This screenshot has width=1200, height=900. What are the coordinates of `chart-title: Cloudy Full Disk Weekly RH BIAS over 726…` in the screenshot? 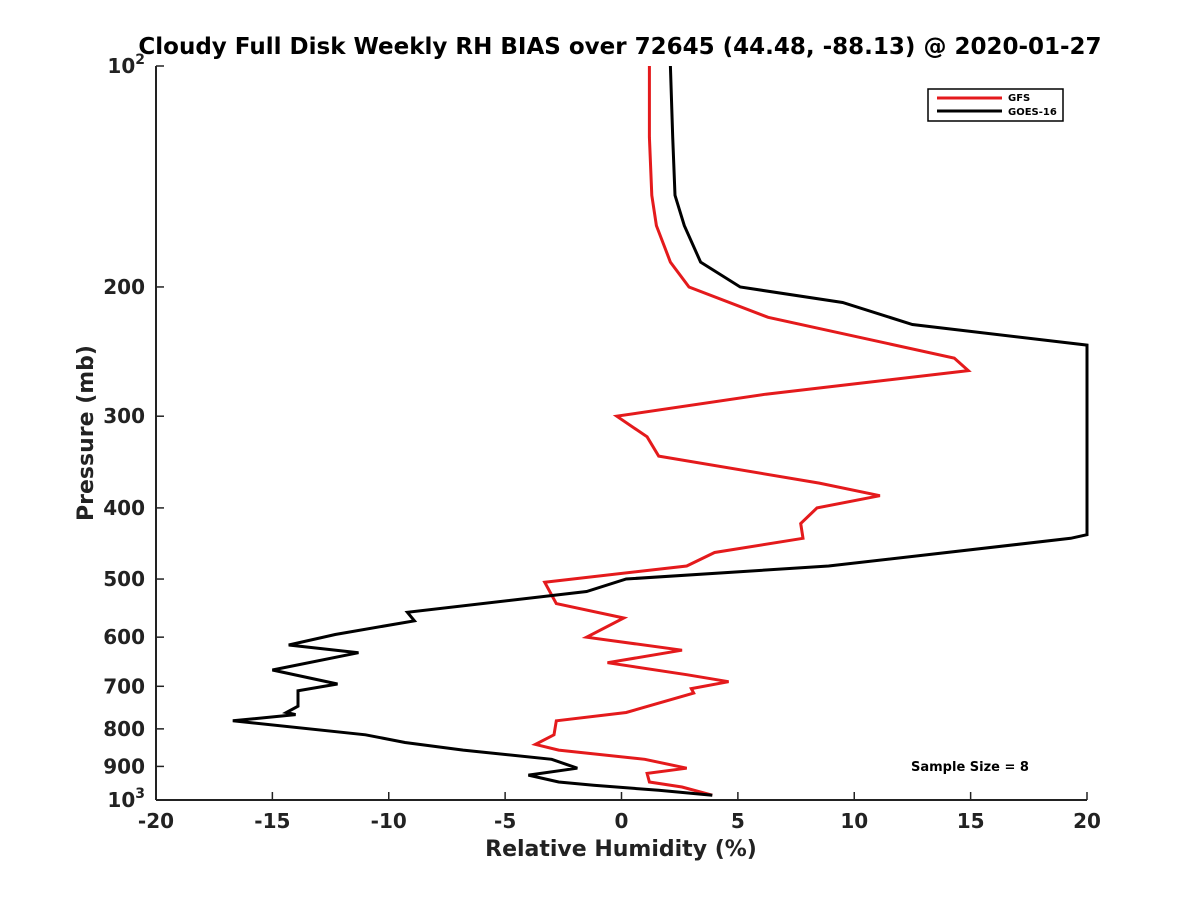 It's located at (619, 47).